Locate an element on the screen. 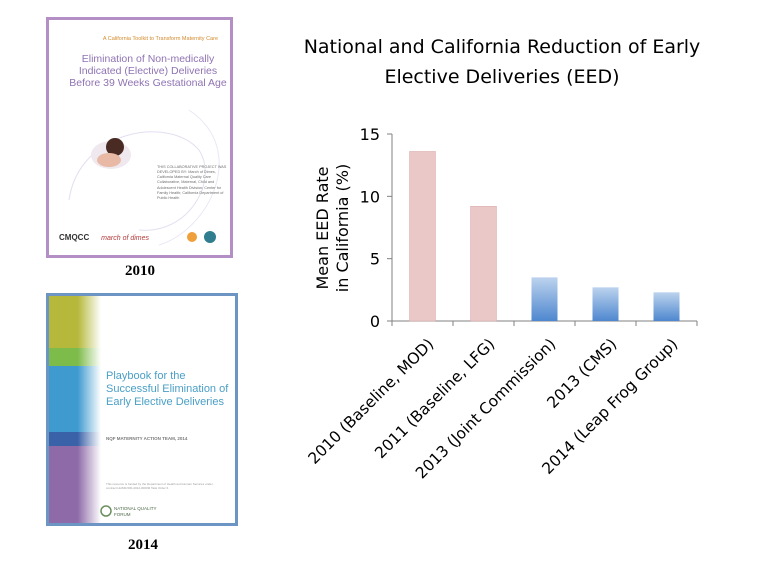  x-tick-label: 2011 (Baseline, LFG) is located at coordinates (434, 398).